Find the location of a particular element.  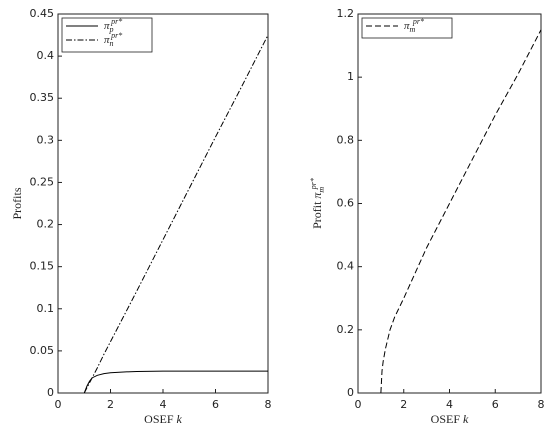

y-tick-label: 0.15 is located at coordinates (42, 266).